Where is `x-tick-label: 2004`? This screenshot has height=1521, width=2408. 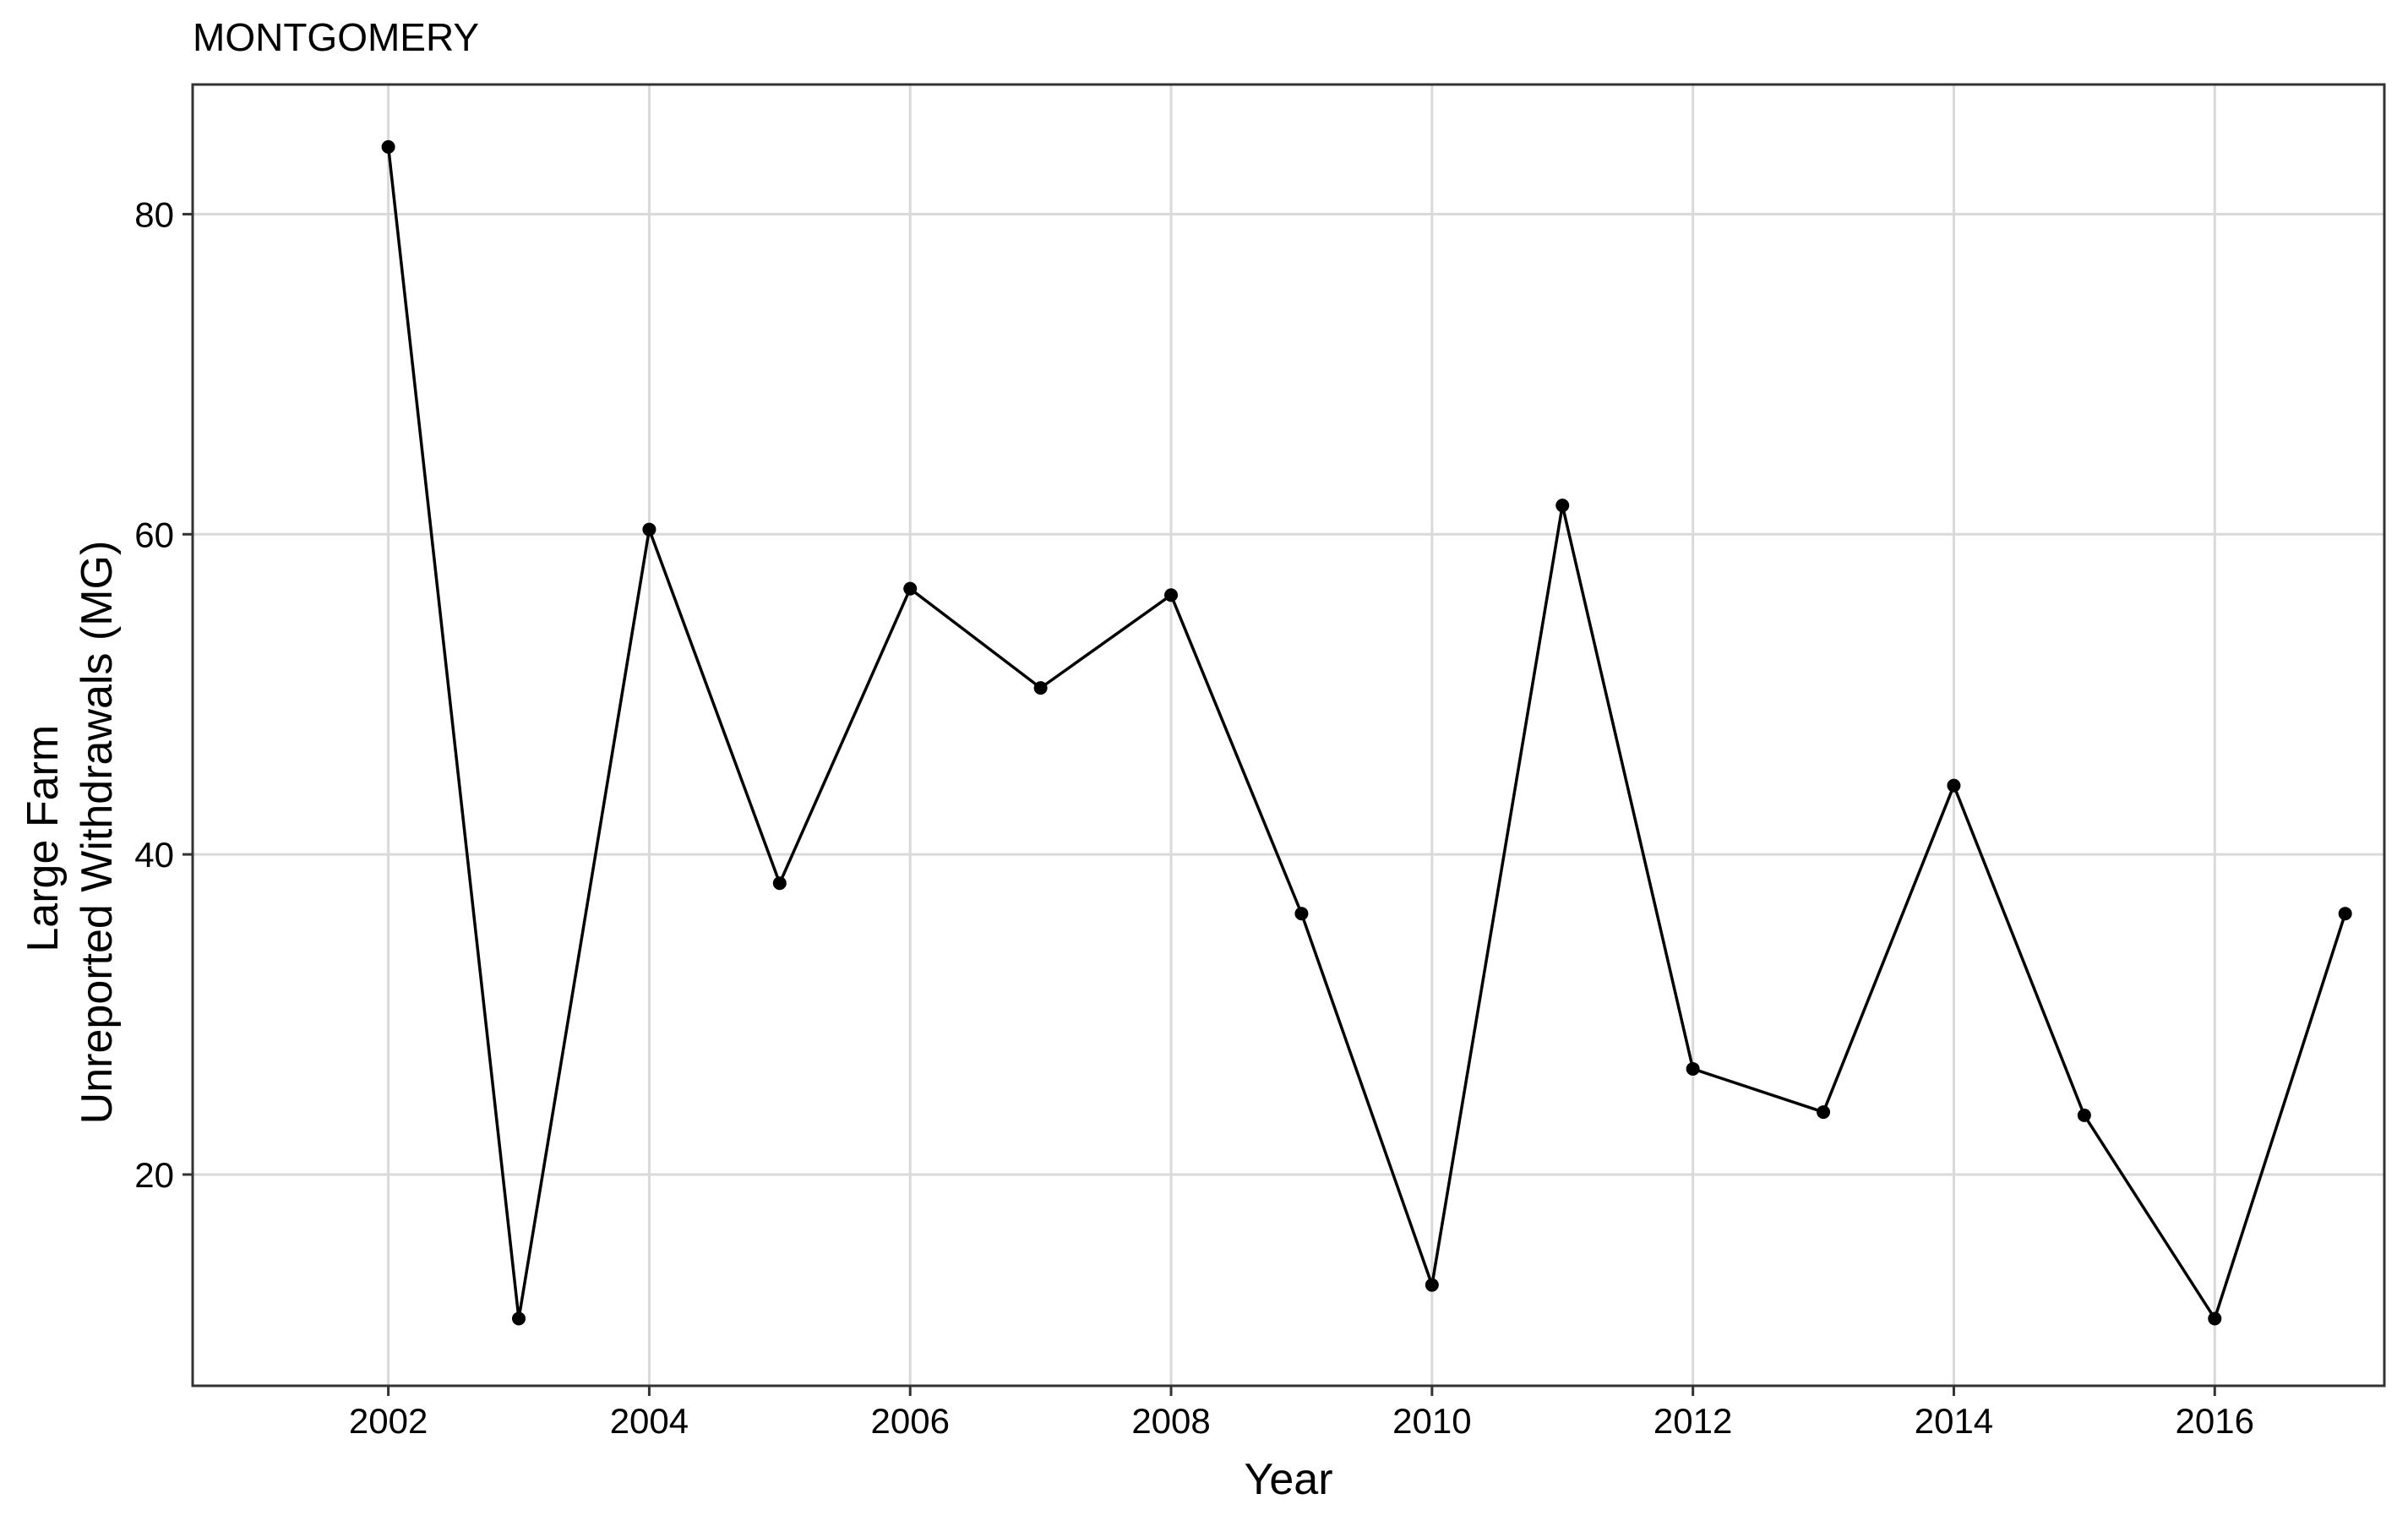 x-tick-label: 2004 is located at coordinates (649, 1421).